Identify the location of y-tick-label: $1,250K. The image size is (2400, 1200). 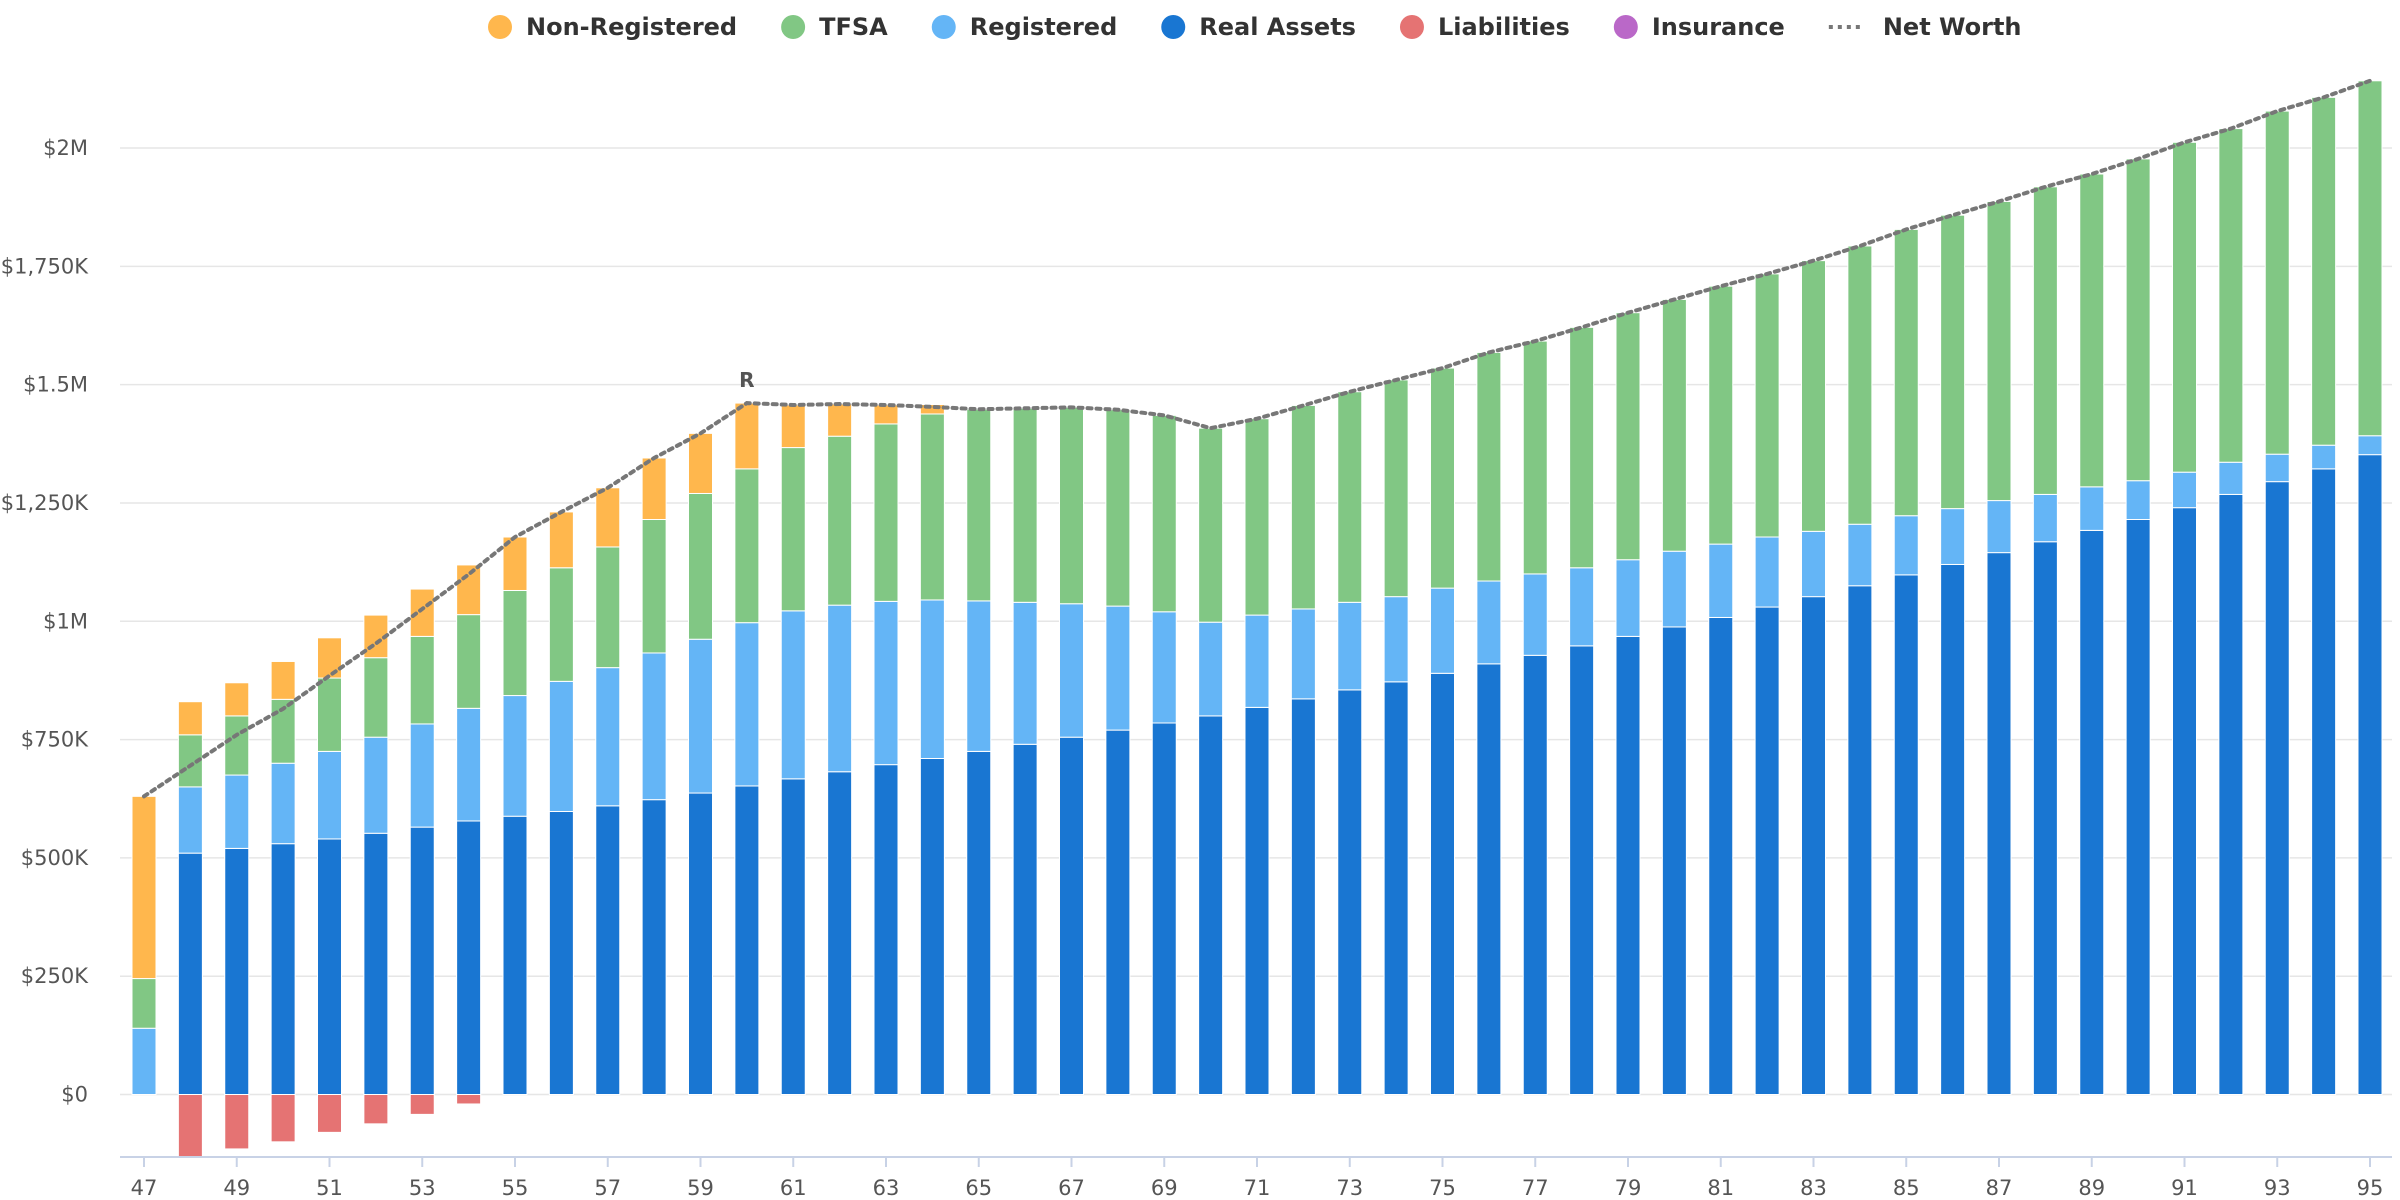
(45, 503).